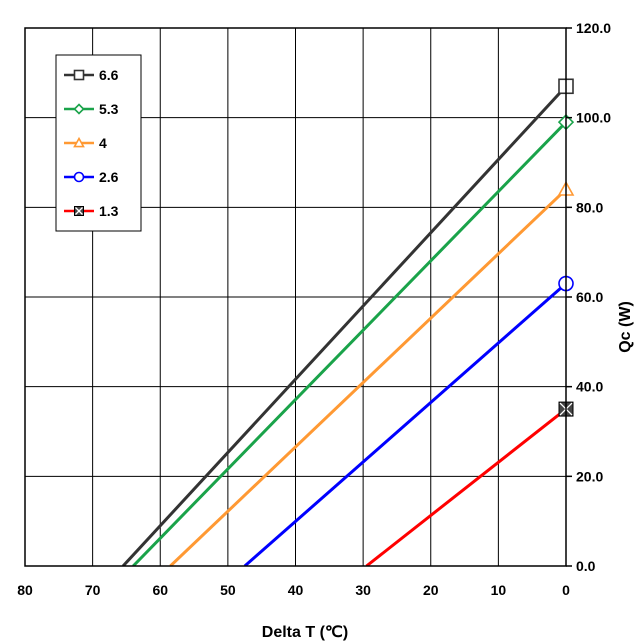 Image resolution: width=639 pixels, height=644 pixels. I want to click on y-tick-labels: 0.0 20.0 40.0 60.0 80.0 100.0 120.0, so click(588, 297).